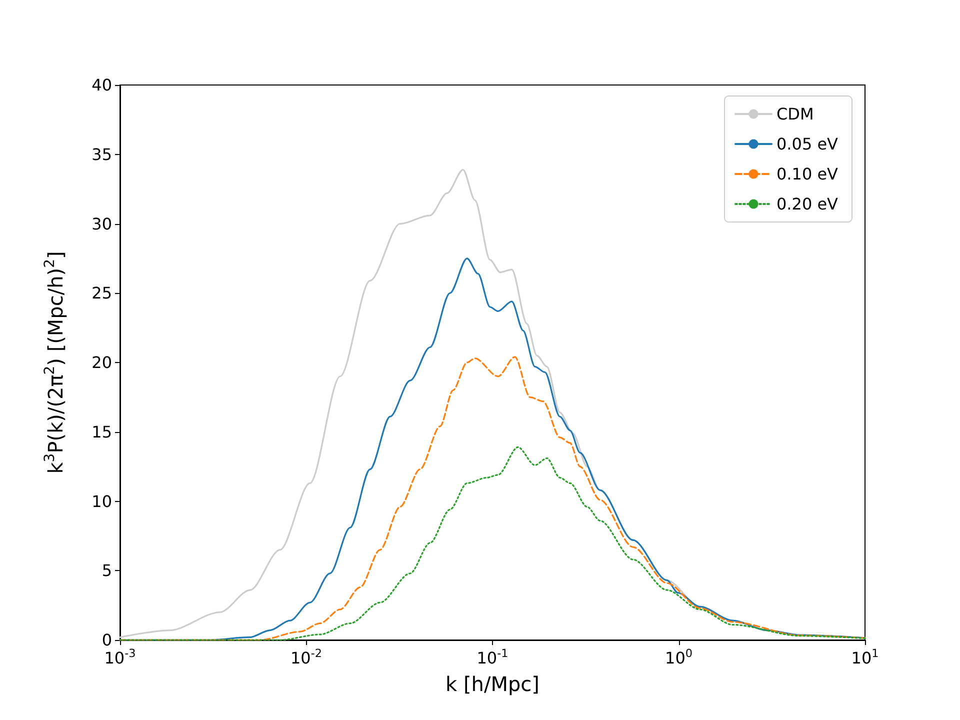  I want to click on legend-label: CDM, so click(795, 114).